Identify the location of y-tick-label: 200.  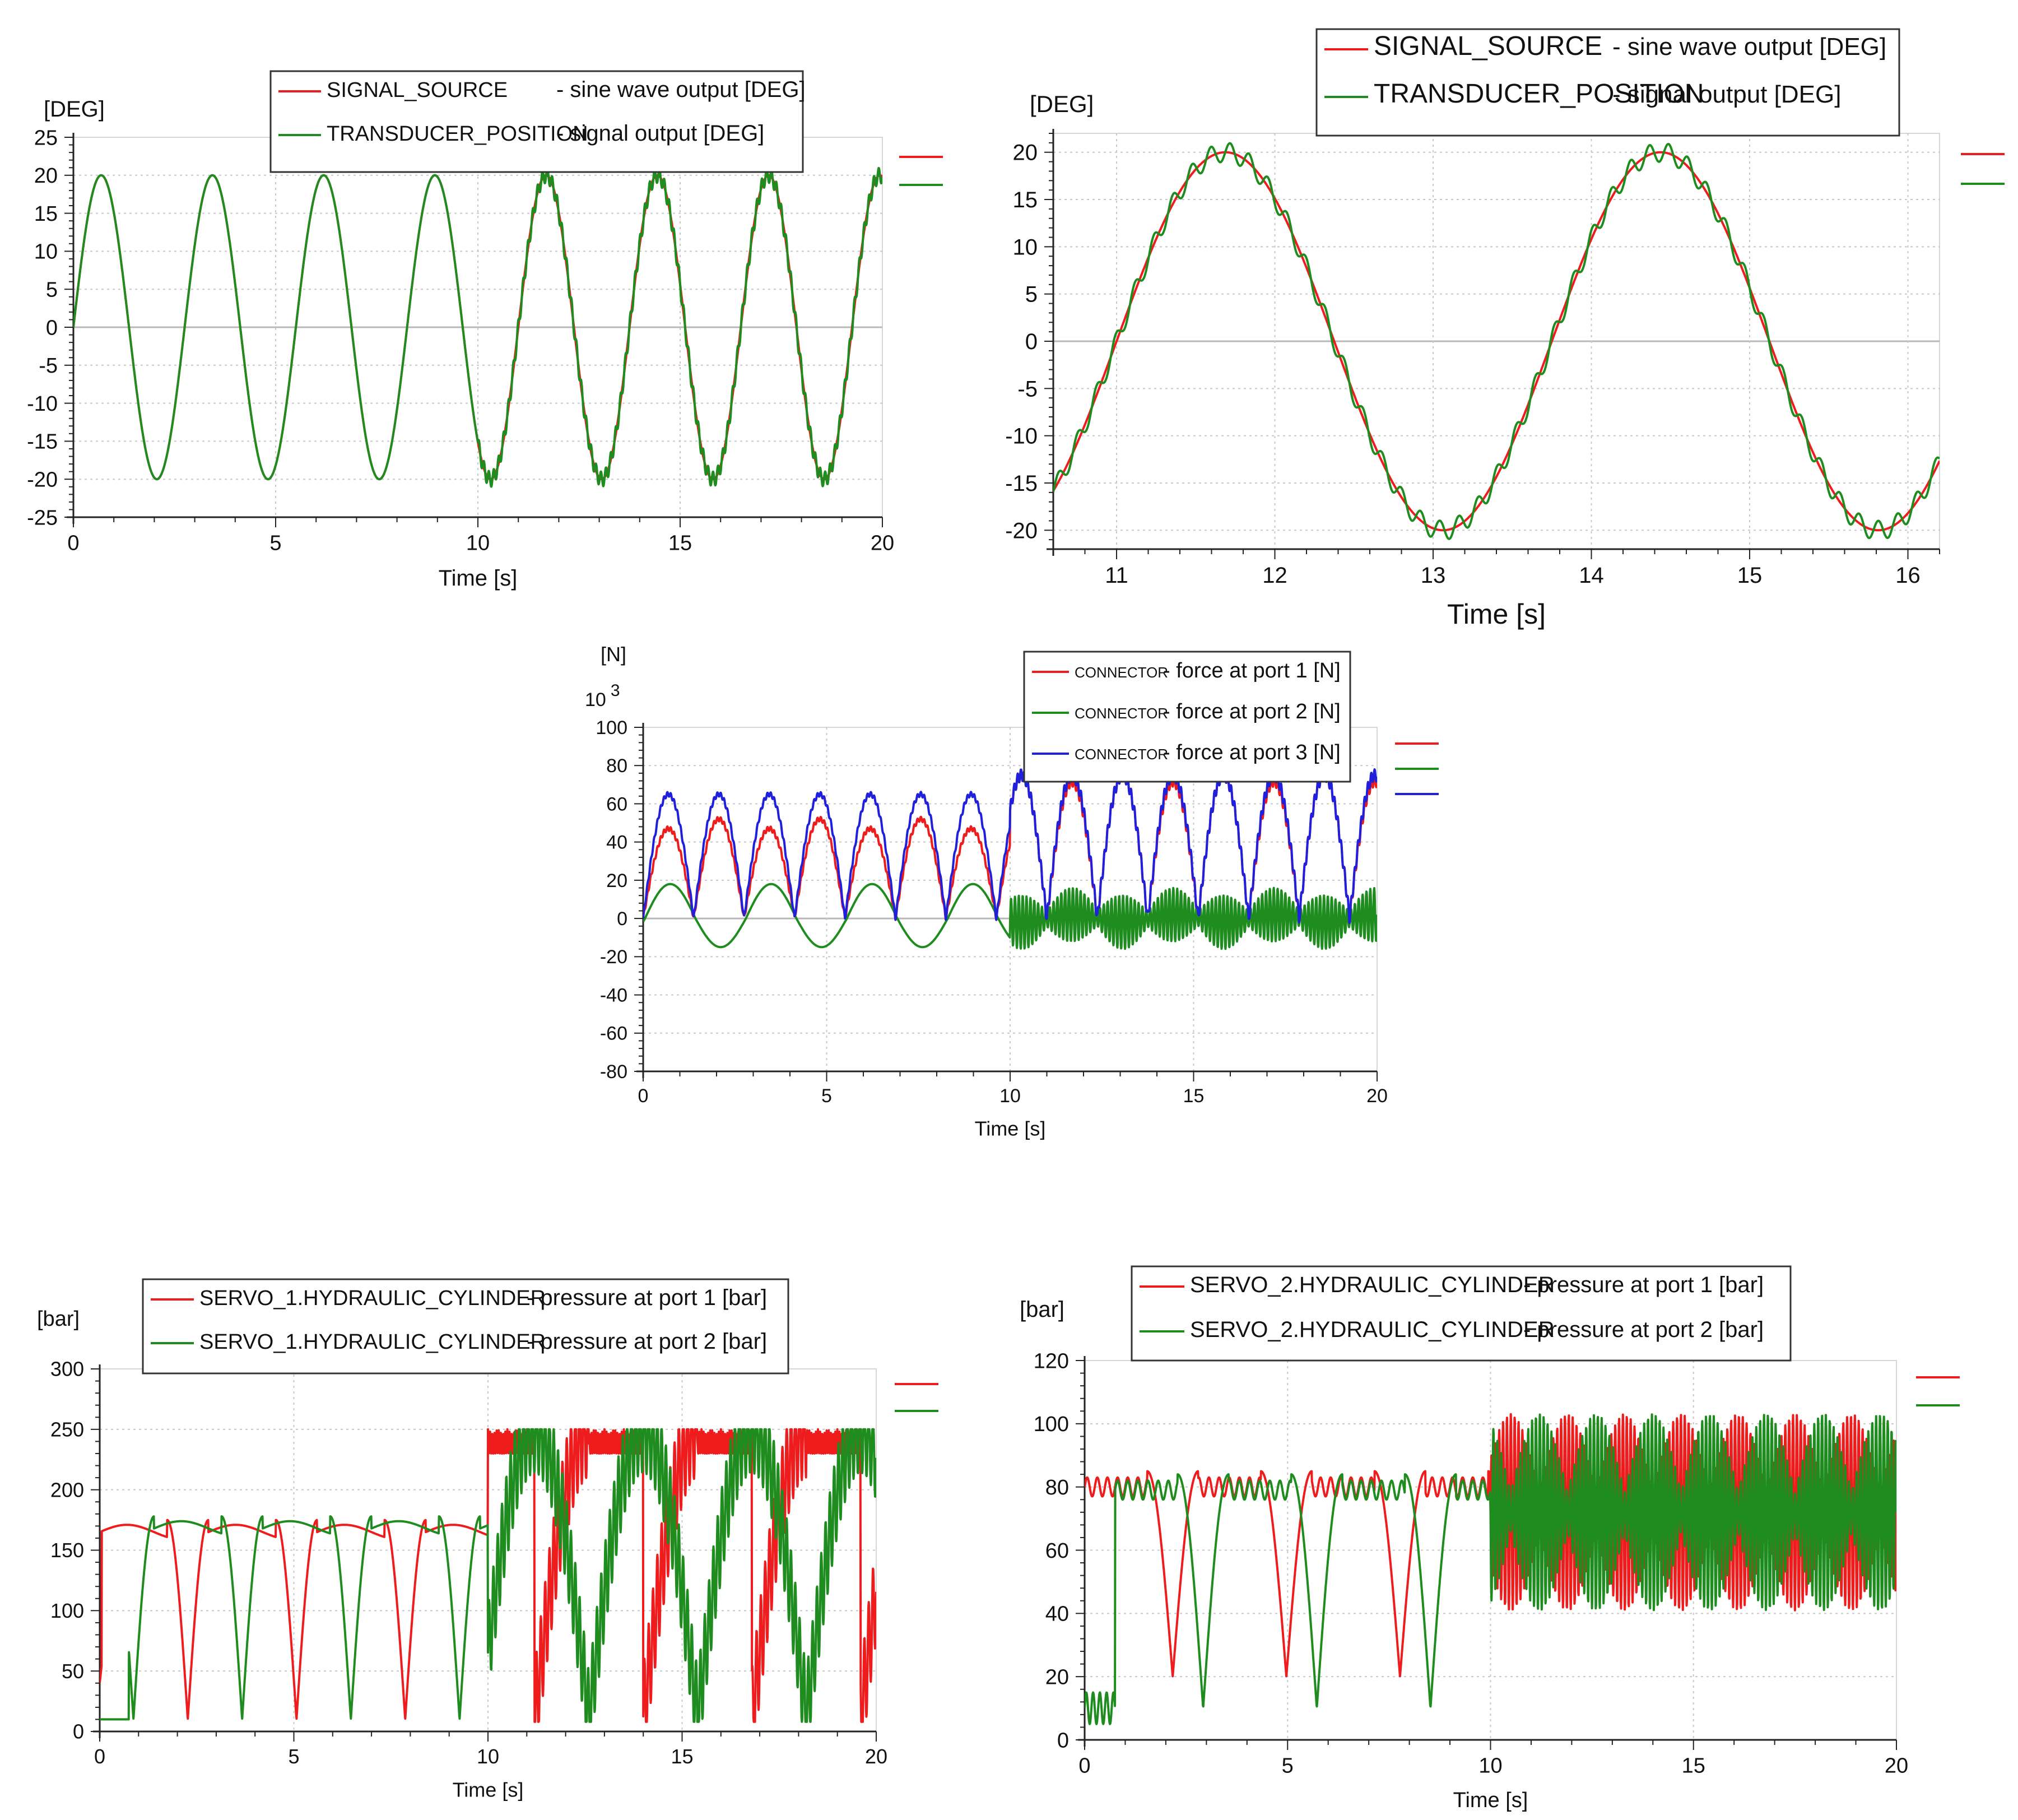
(67, 1489).